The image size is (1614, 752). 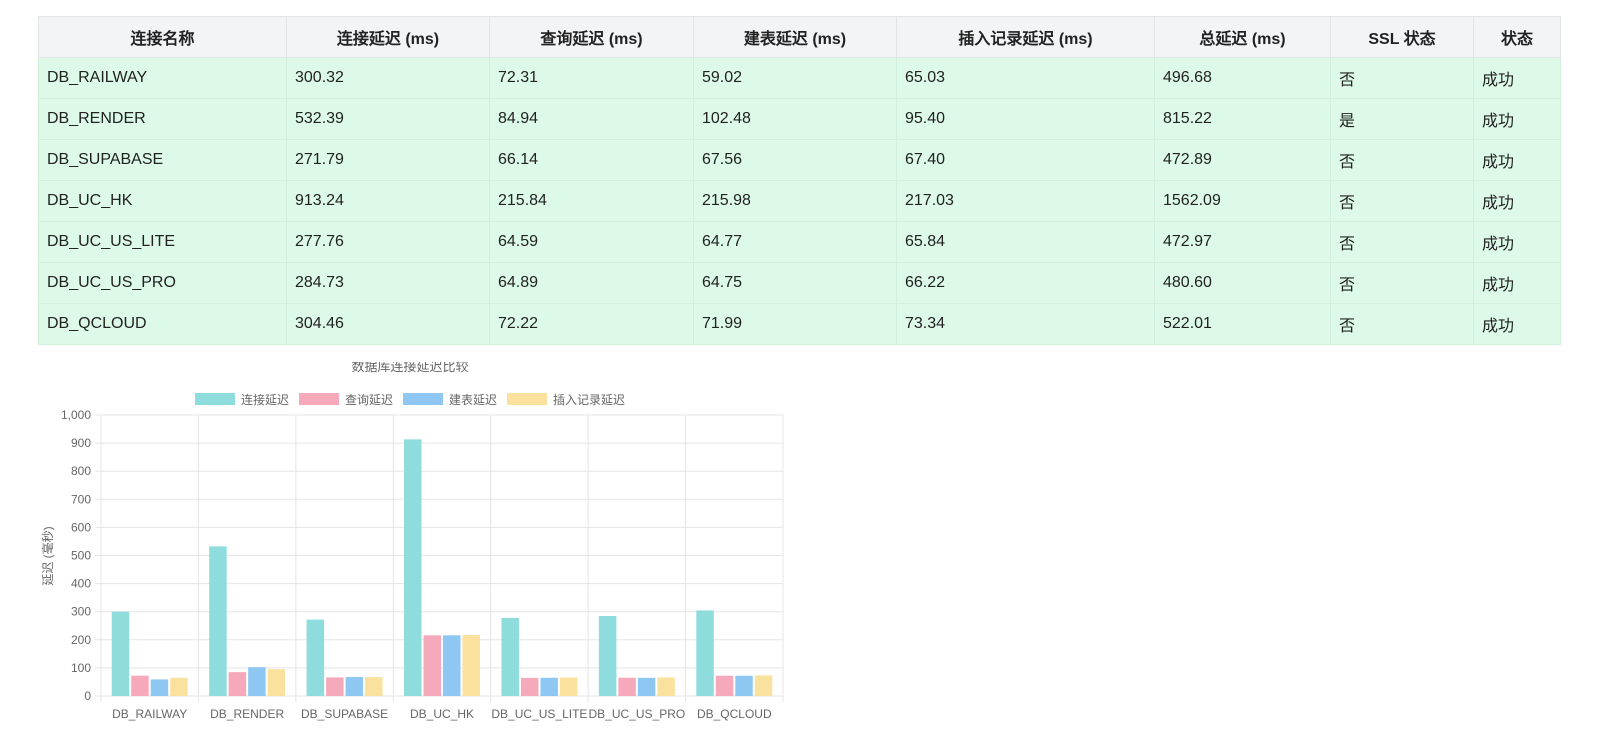 I want to click on y-tick-label: 1,000, so click(x=76, y=415).